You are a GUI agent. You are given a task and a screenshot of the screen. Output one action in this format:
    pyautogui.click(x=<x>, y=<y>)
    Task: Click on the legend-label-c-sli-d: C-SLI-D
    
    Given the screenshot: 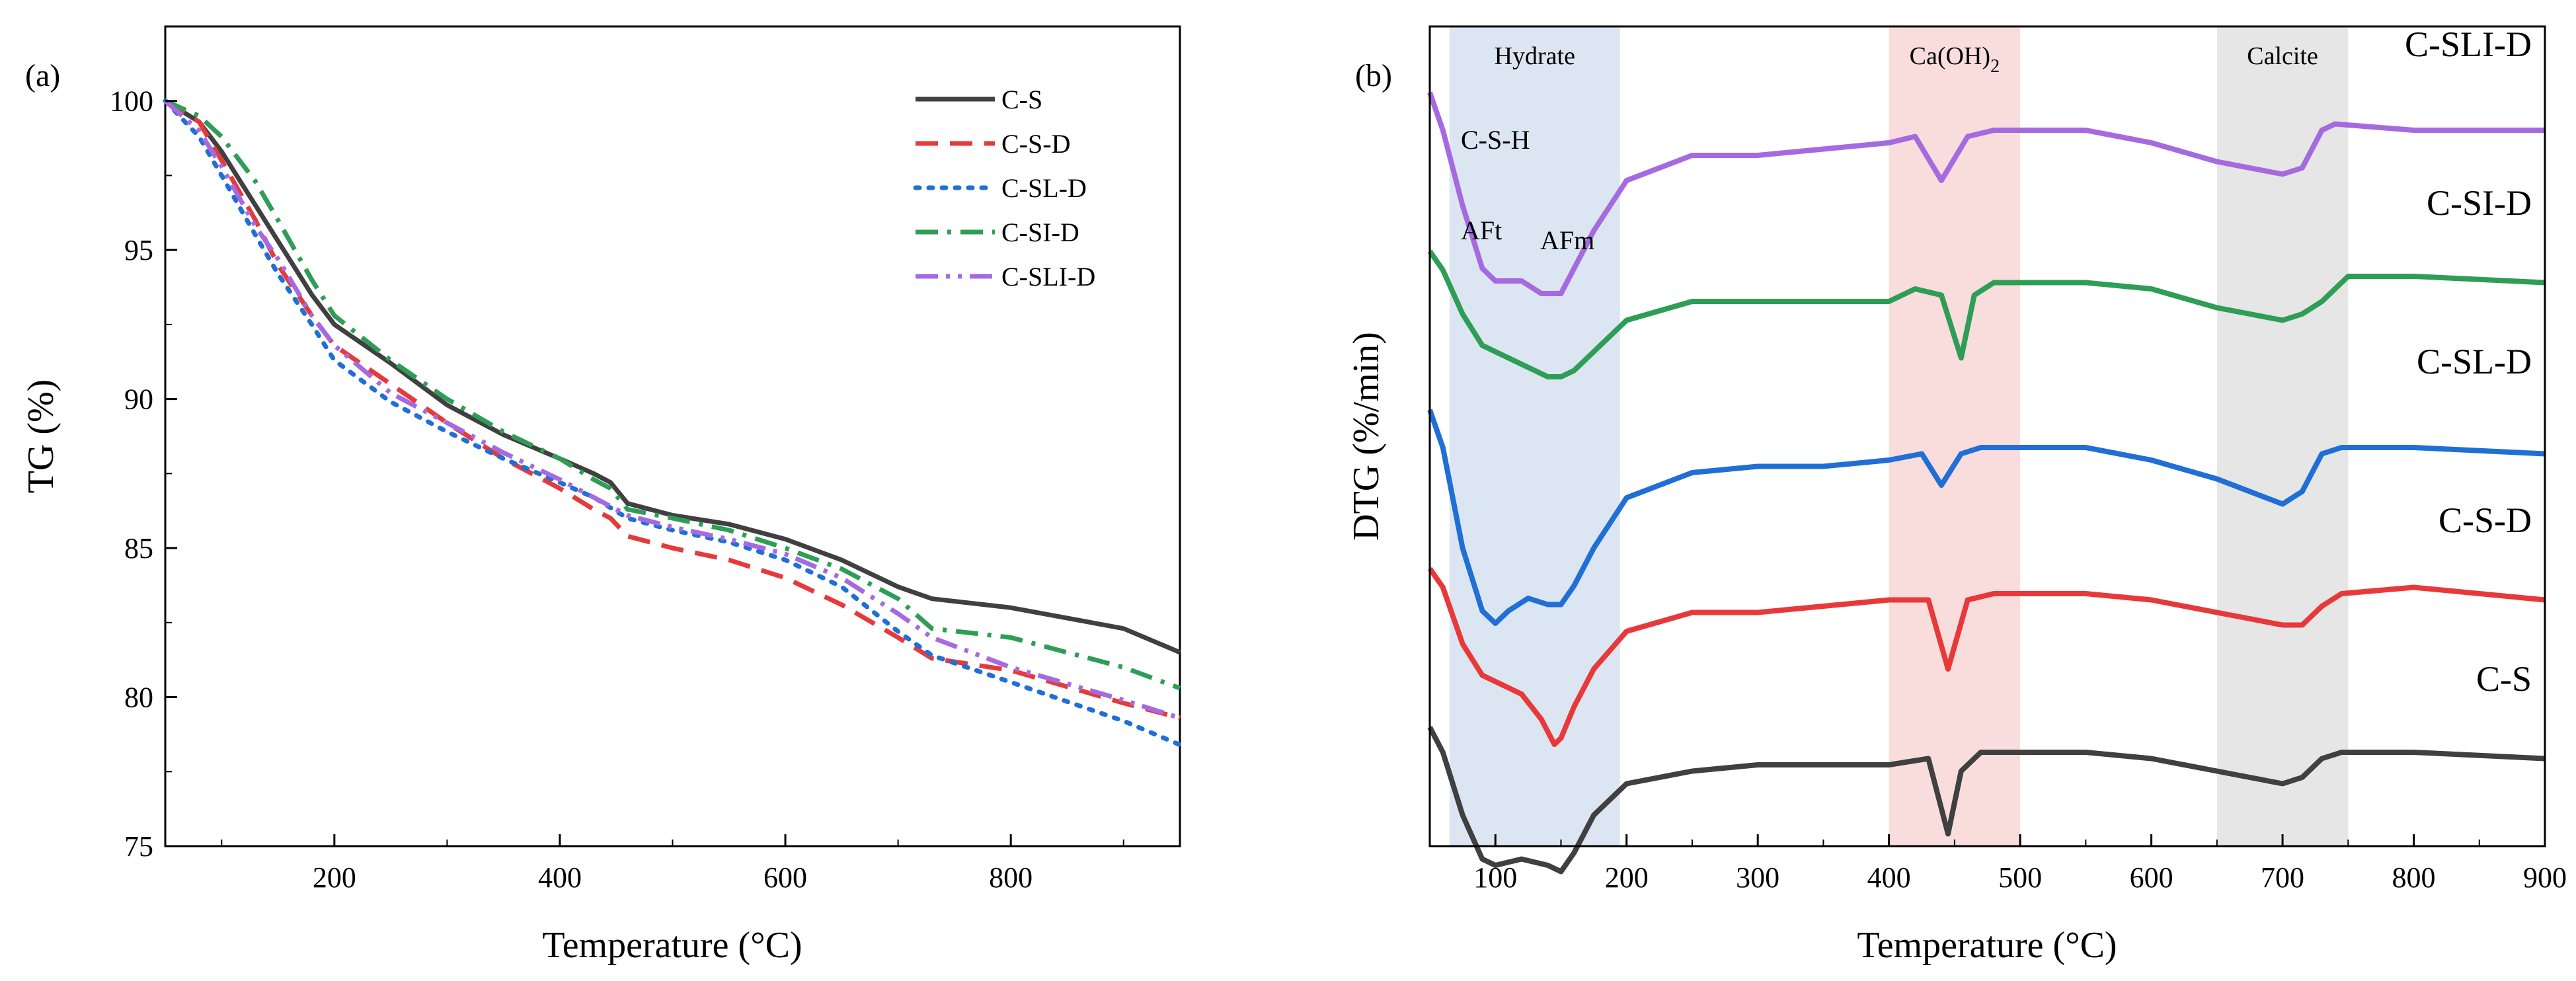 What is the action you would take?
    pyautogui.click(x=1048, y=277)
    